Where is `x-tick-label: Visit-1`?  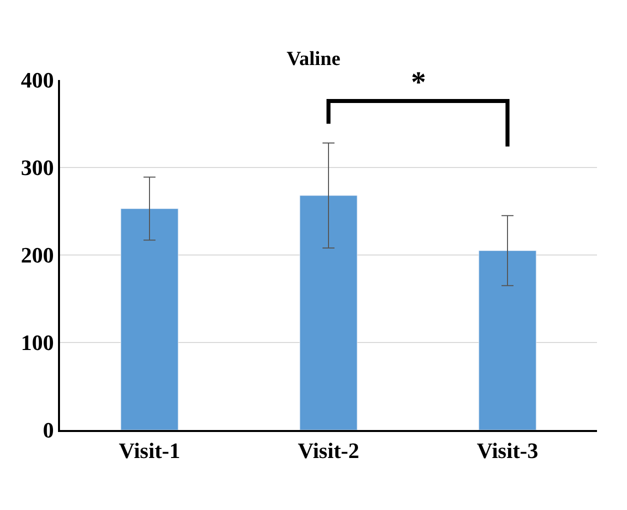 x-tick-label: Visit-1 is located at coordinates (149, 451).